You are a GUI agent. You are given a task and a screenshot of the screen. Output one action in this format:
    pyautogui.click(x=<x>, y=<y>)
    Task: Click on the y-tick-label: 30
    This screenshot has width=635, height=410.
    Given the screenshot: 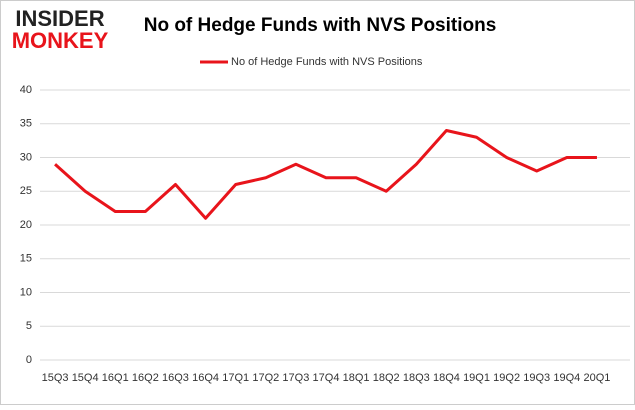 What is the action you would take?
    pyautogui.click(x=26, y=157)
    